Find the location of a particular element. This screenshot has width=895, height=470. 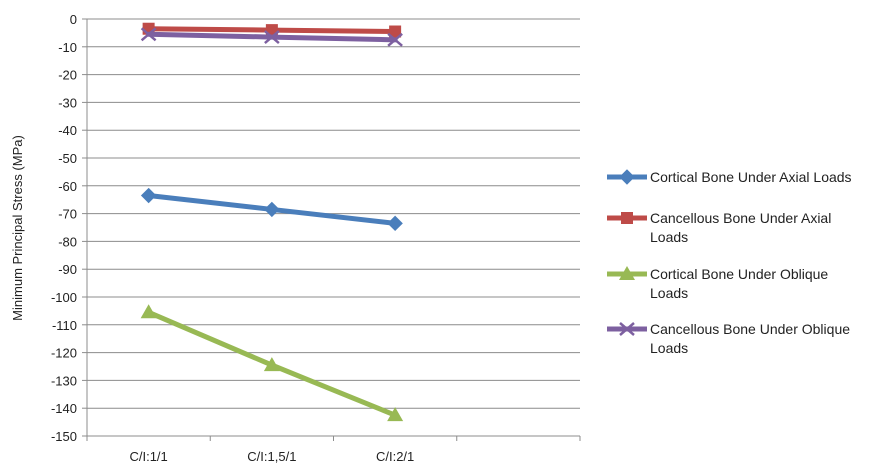

x-tick-label: C/I:1/1 is located at coordinates (148, 456).